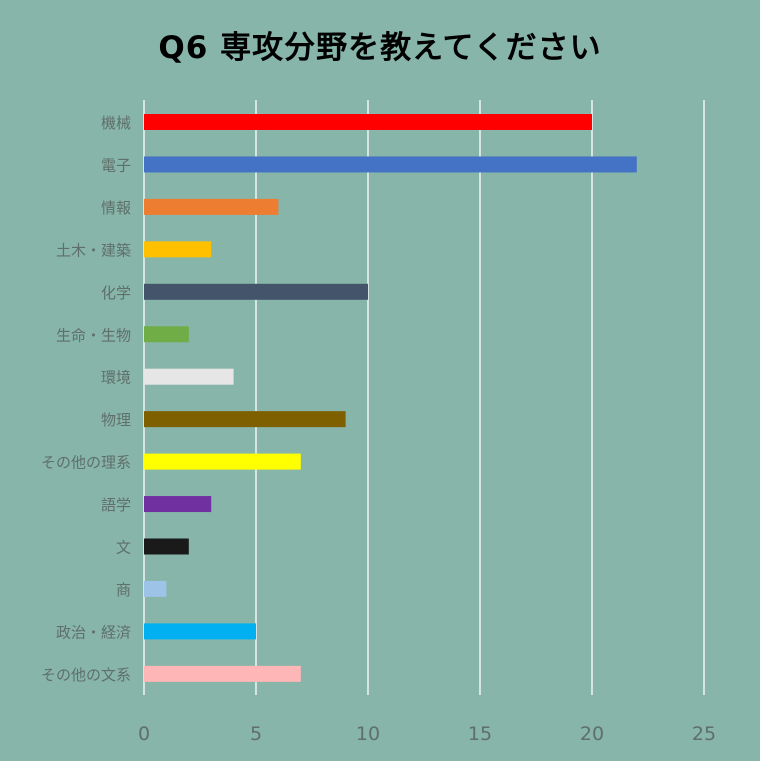  I want to click on category-label: 政治・経済, so click(93, 632).